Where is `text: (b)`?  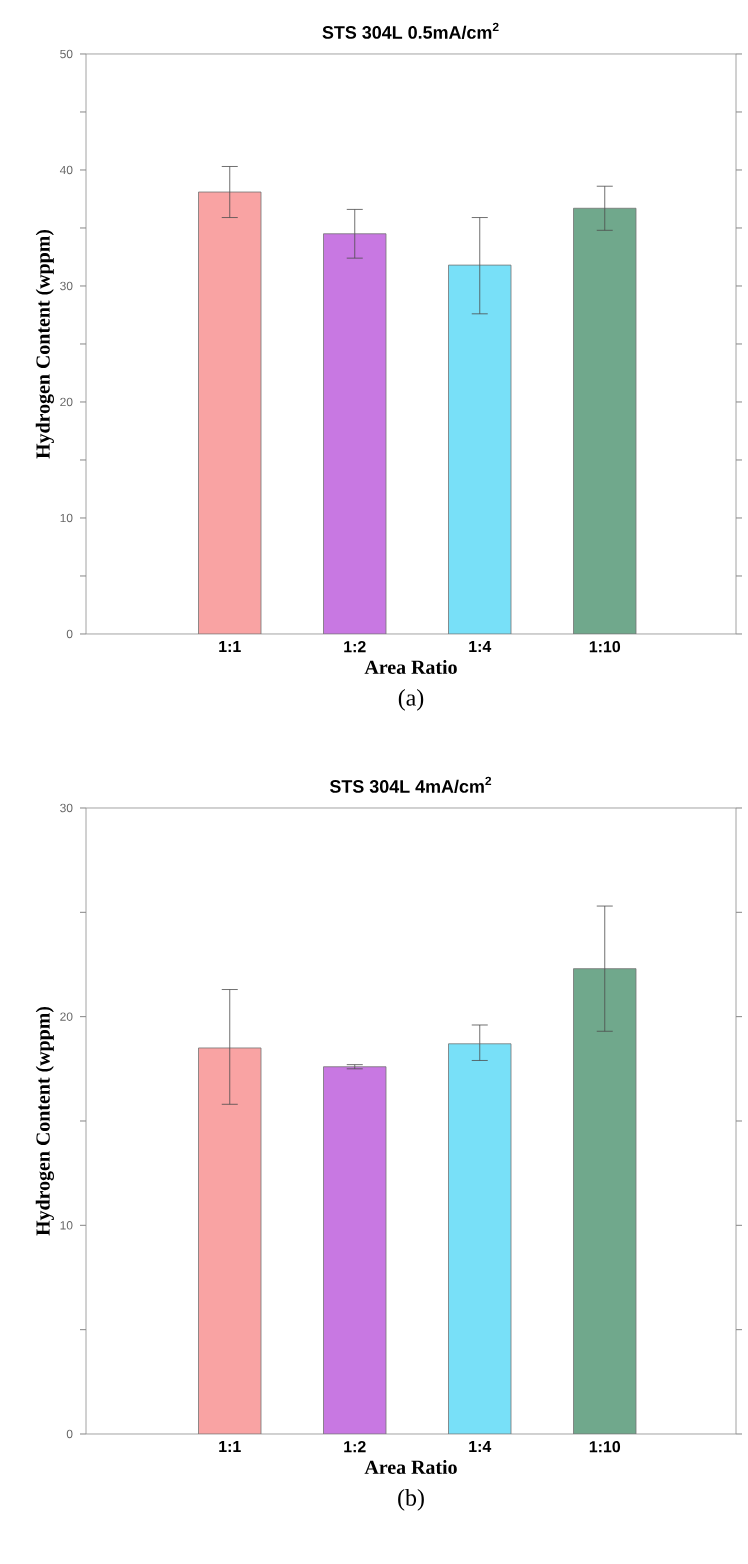 text: (b) is located at coordinates (411, 1500).